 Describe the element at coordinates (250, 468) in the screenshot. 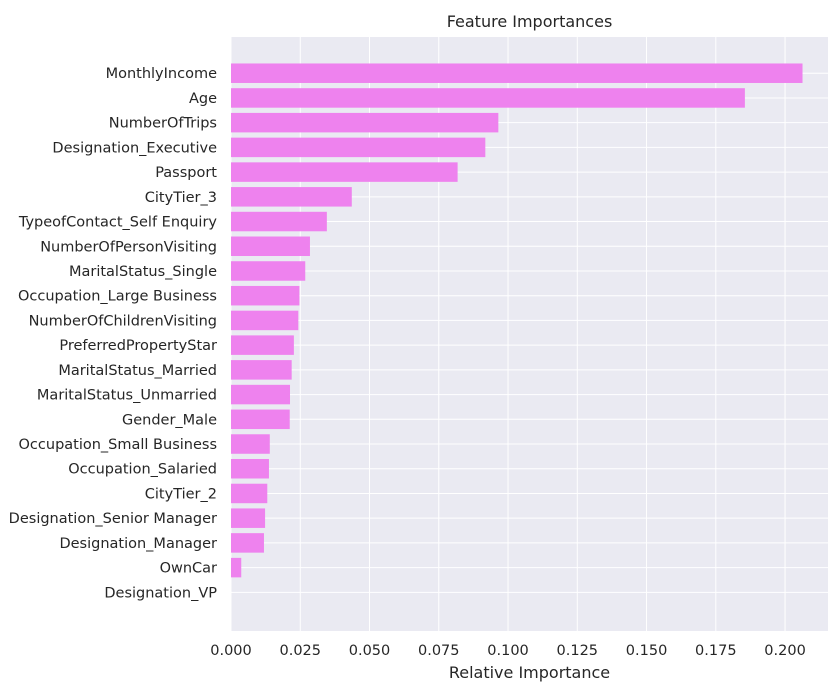

I see `bar-occupation-salaried` at that location.